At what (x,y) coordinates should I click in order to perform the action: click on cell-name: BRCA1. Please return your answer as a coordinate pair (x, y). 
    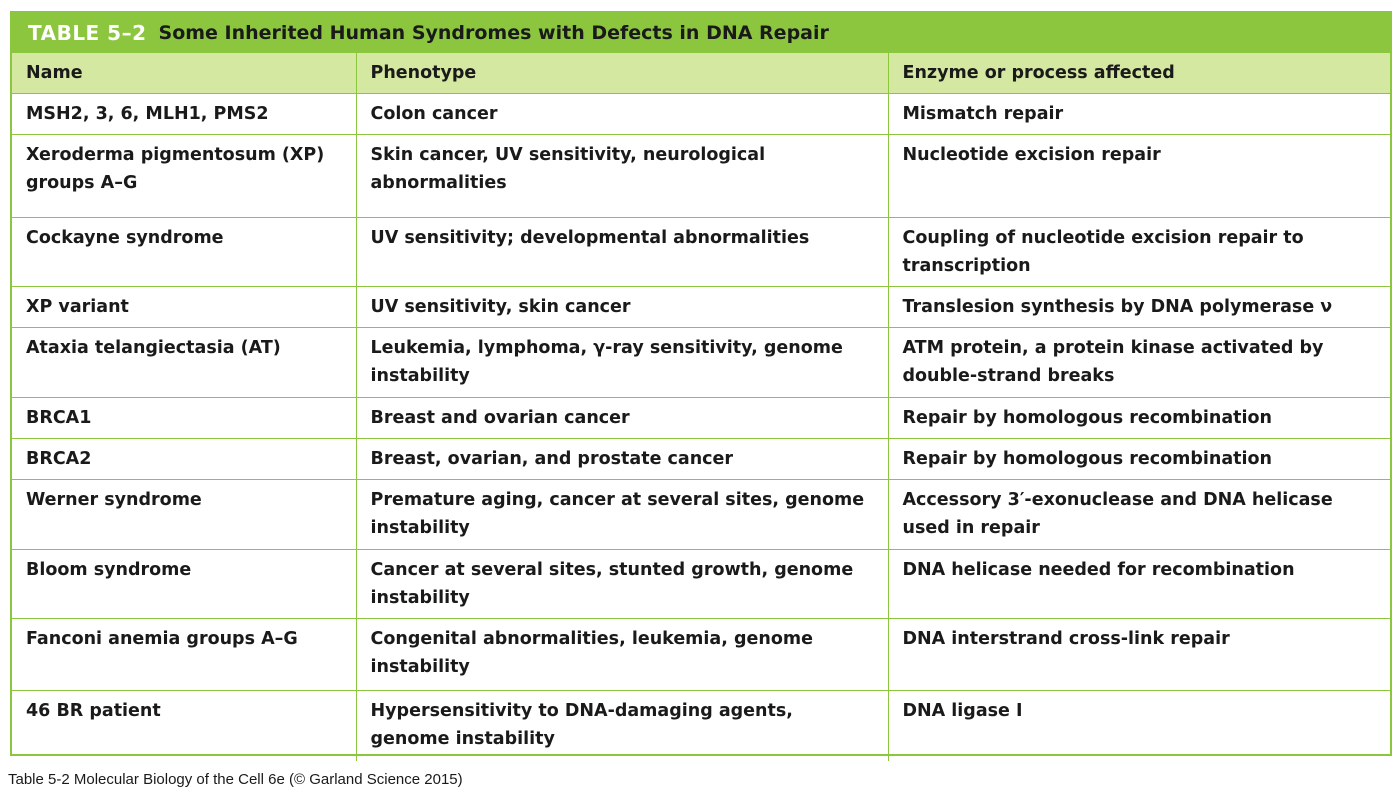
    Looking at the image, I should click on (184, 418).